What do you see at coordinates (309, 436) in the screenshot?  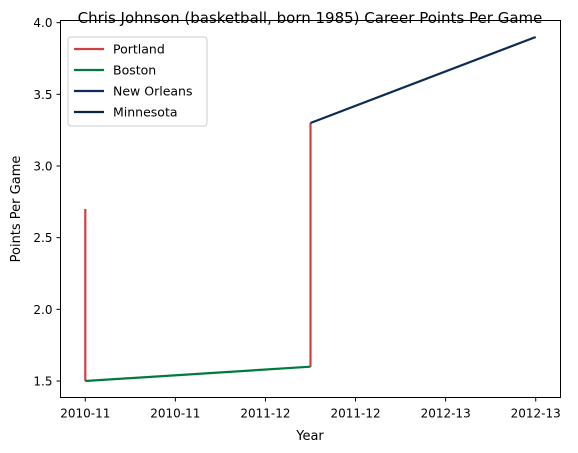 I see `x-axis-label: Year` at bounding box center [309, 436].